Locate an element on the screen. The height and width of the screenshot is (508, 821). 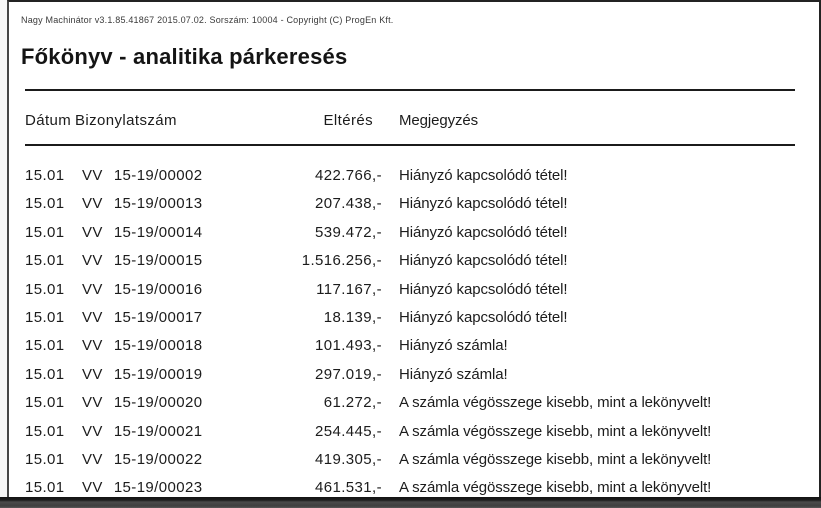
row-voucher: VV 15-19/00002 is located at coordinates (142, 176).